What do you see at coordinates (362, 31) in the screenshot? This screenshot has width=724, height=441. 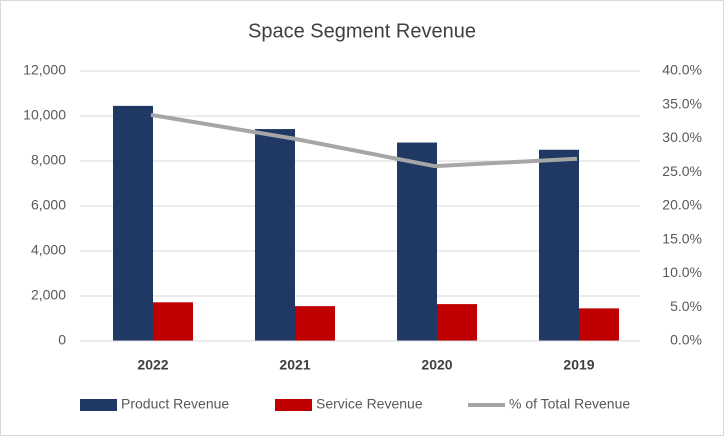 I see `chart-title: Space Segment Revenue` at bounding box center [362, 31].